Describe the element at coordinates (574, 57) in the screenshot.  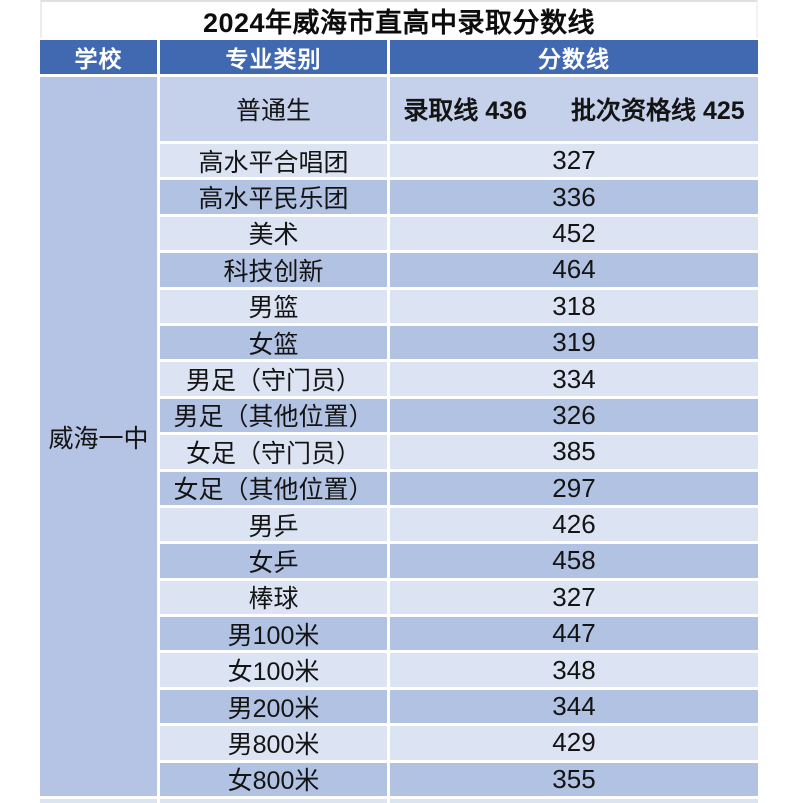
I see `header-score: 分数线` at that location.